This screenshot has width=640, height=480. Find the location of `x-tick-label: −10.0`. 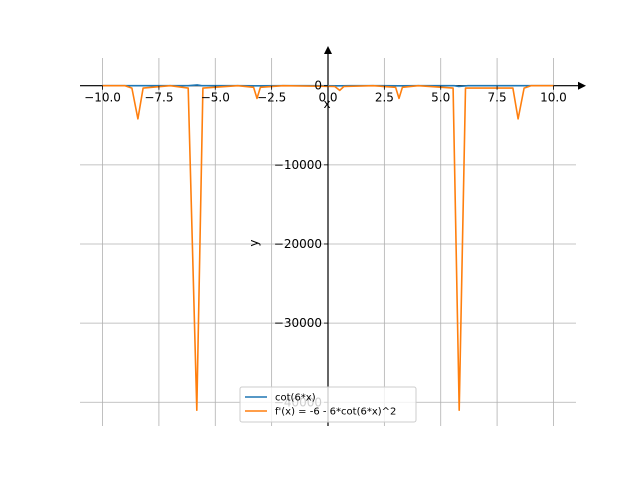

x-tick-label: −10.0 is located at coordinates (102, 98).